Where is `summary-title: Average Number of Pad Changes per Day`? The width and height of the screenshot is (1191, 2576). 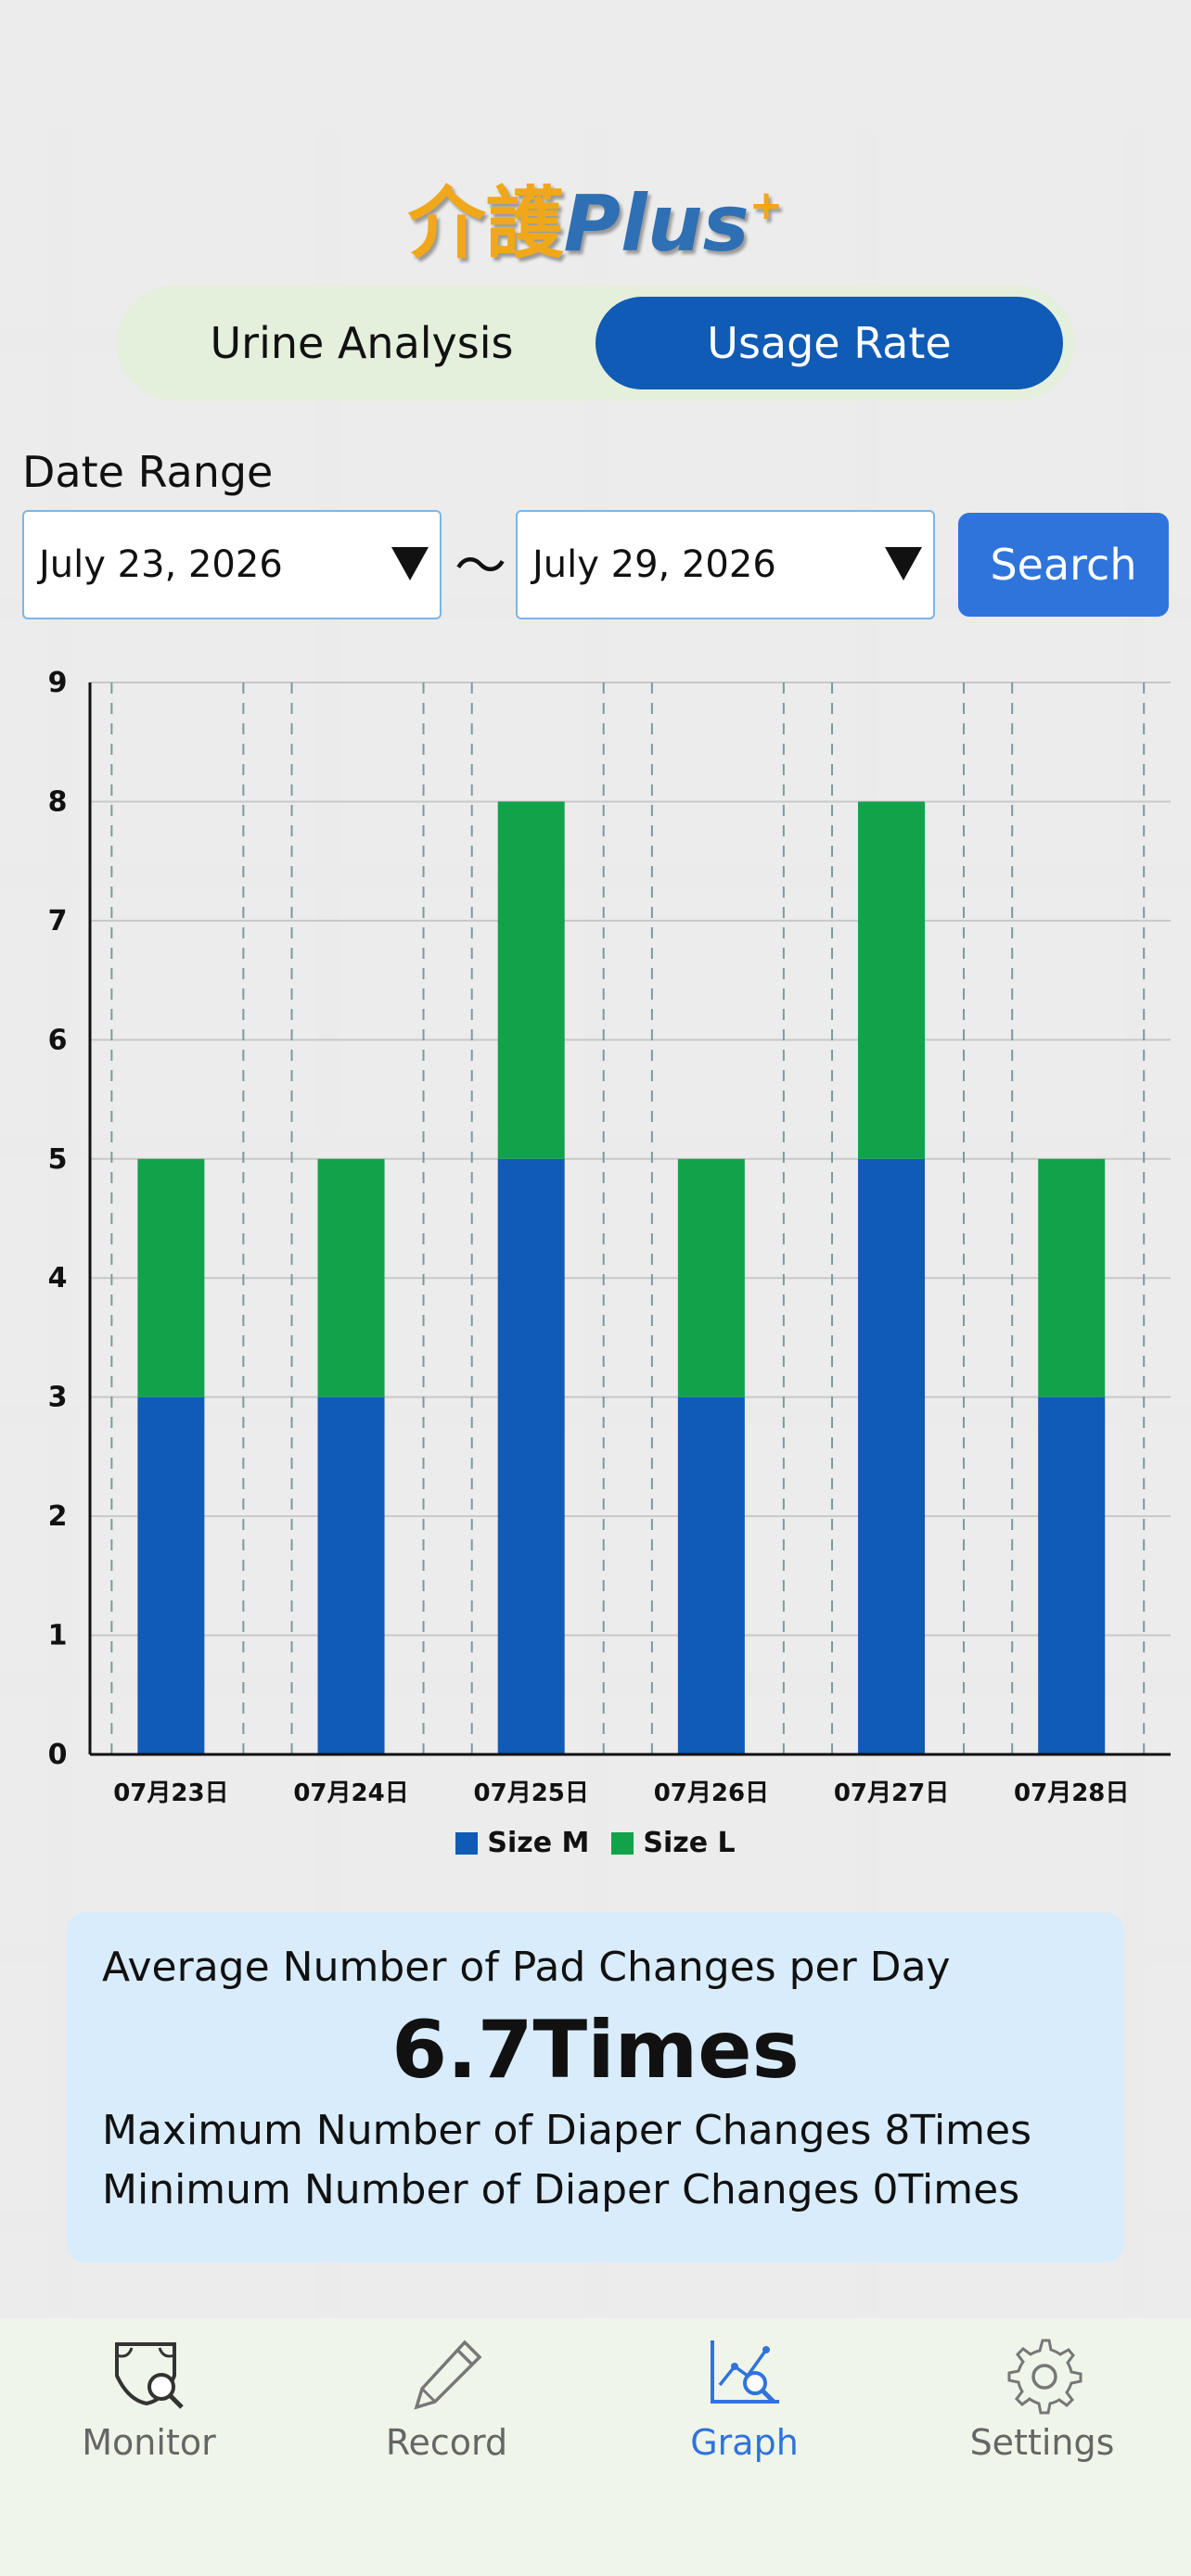
summary-title: Average Number of Pad Changes per Day is located at coordinates (526, 1967).